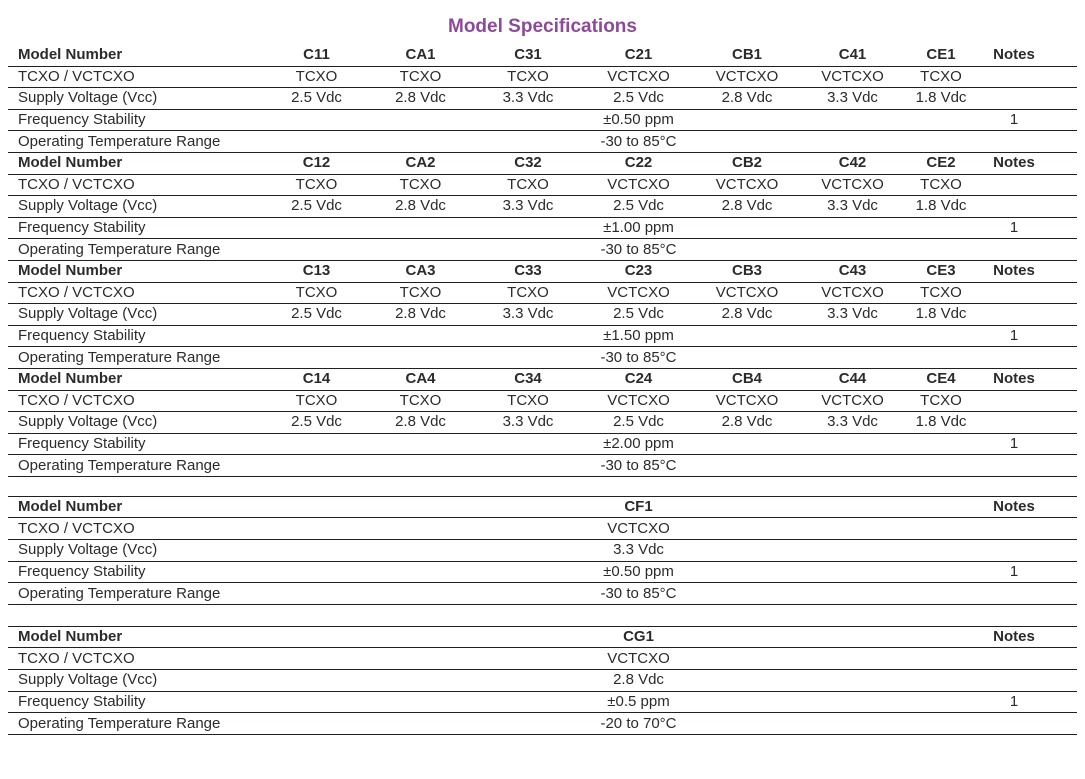 The height and width of the screenshot is (779, 1085). What do you see at coordinates (528, 379) in the screenshot?
I see `model-number-cell: C34` at bounding box center [528, 379].